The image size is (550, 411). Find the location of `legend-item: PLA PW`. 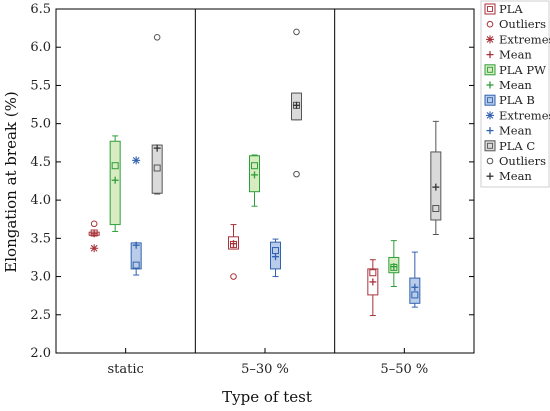

legend-item: PLA PW is located at coordinates (515, 70).